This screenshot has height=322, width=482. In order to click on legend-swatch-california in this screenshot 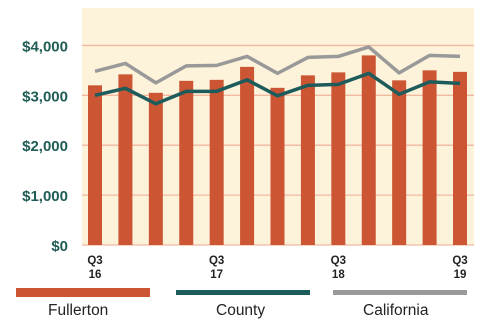, I will do `click(400, 292)`.